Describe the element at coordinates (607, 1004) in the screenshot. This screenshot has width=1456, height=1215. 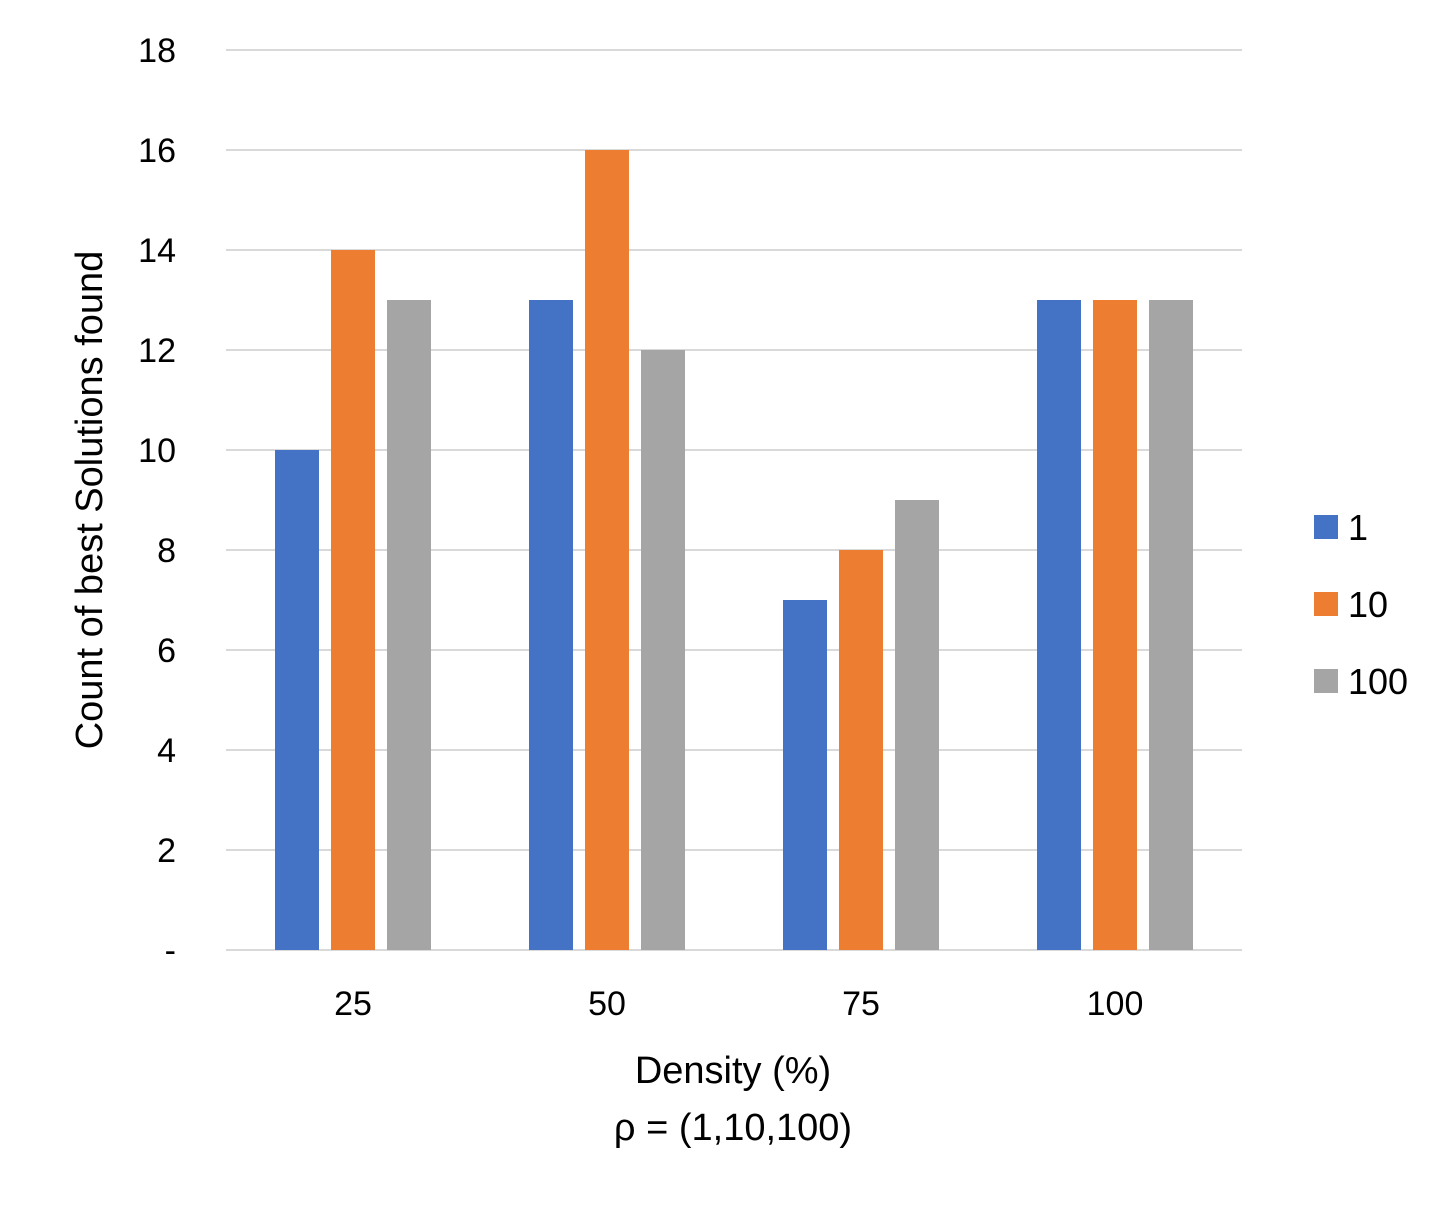
I see `x-tick-label: 50` at that location.